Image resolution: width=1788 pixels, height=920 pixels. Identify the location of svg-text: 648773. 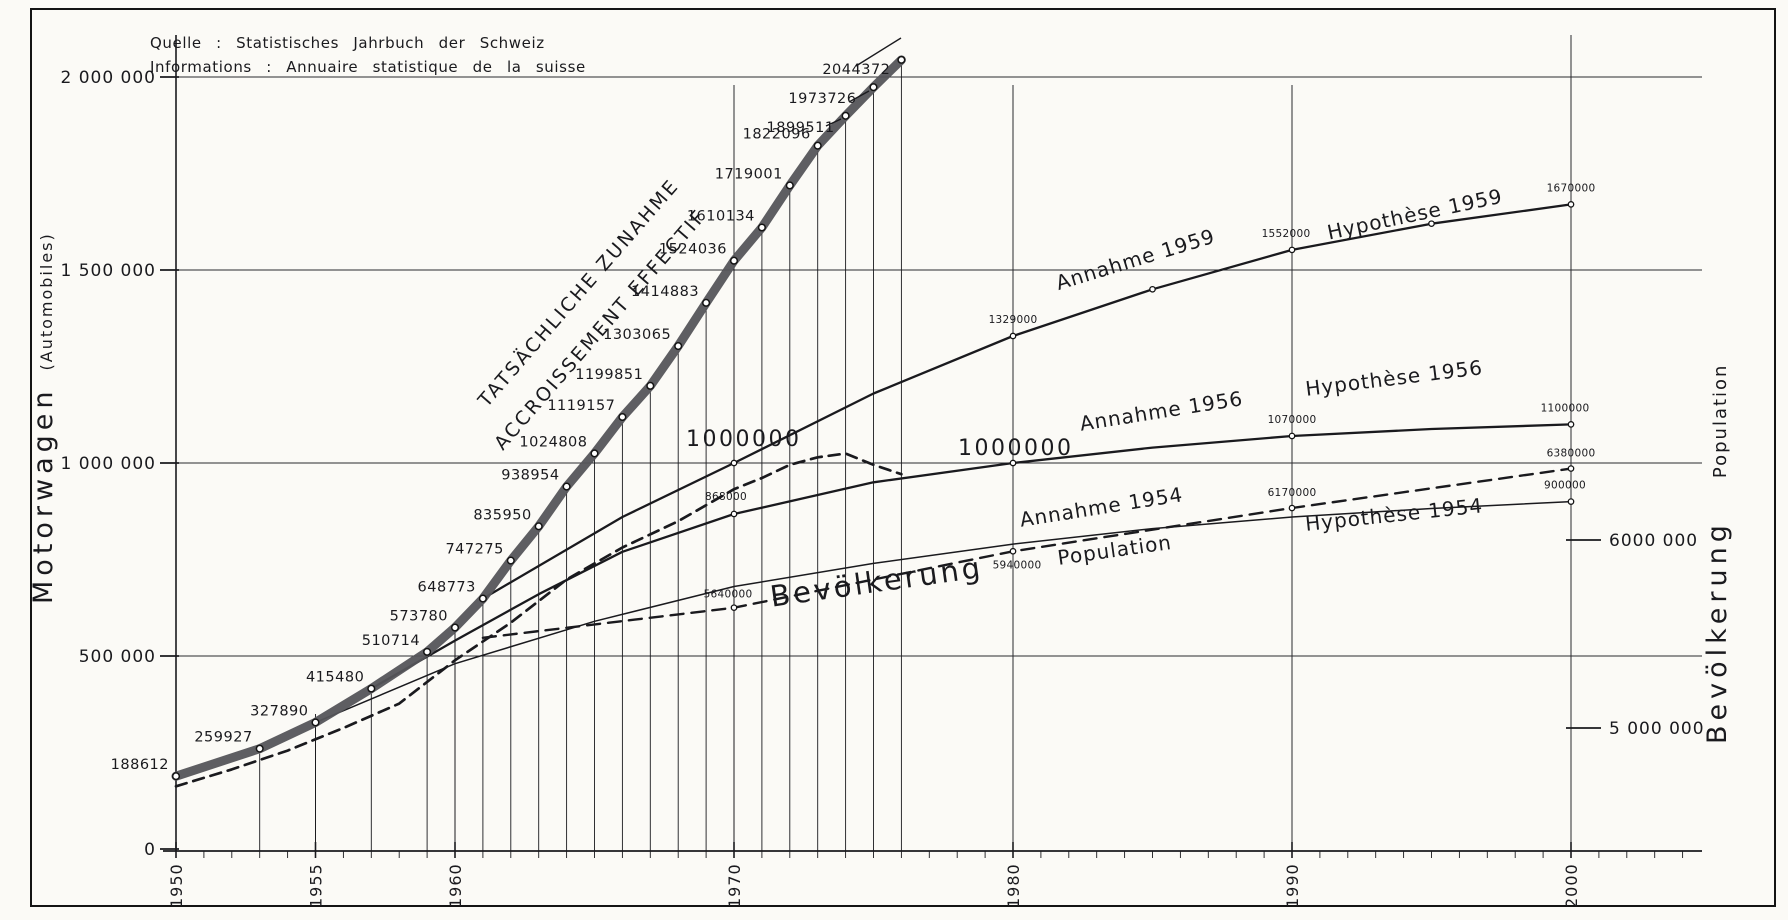
(447, 588).